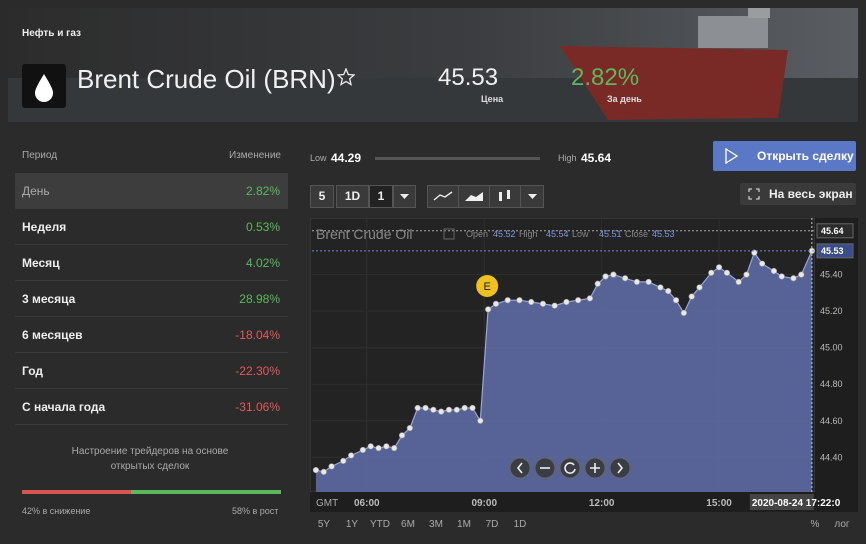  Describe the element at coordinates (49, 299) in the screenshot. I see `period: 3 месяца` at that location.